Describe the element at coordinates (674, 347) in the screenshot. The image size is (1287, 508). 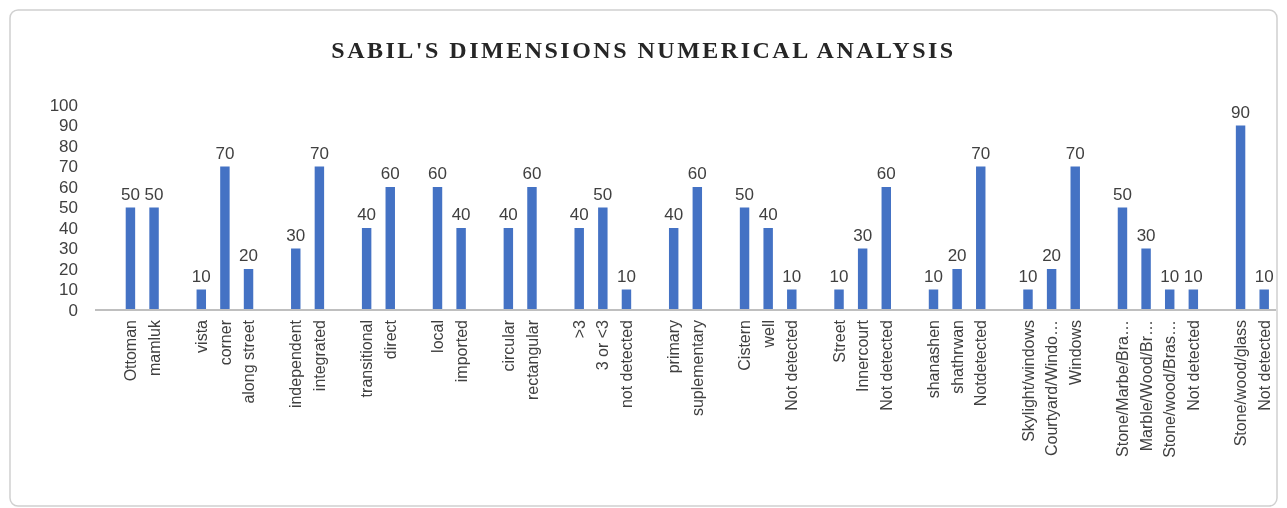
I see `x-tick-label: primary` at that location.